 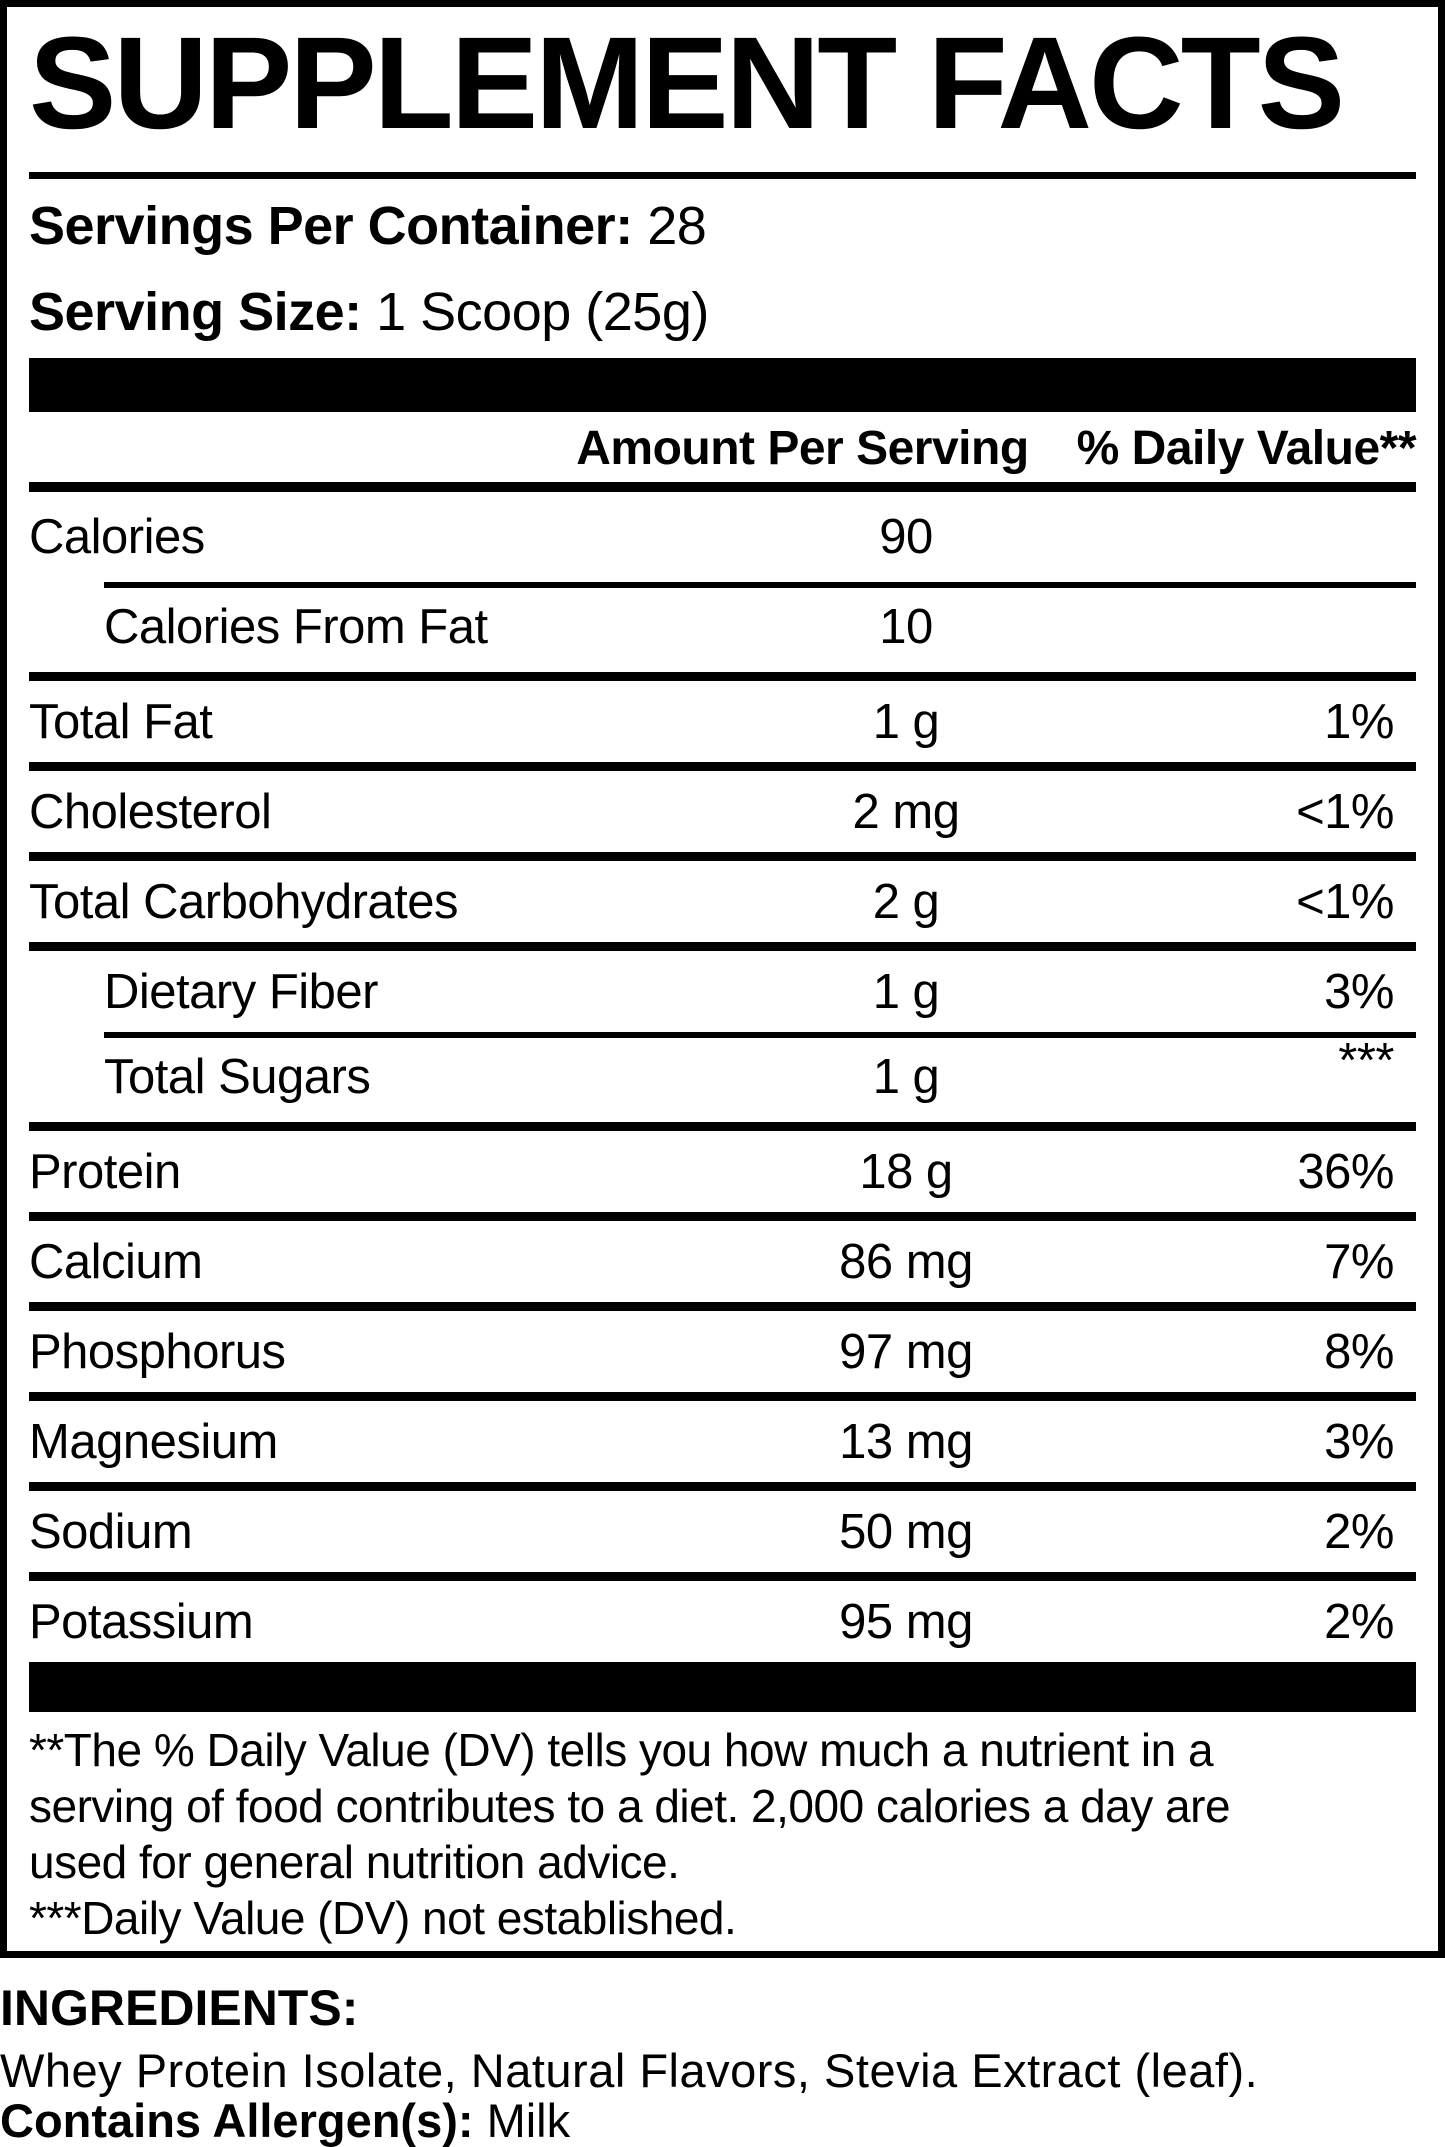 What do you see at coordinates (722, 897) in the screenshot?
I see `table-row: Total Carbohydrates 2 g <1%` at bounding box center [722, 897].